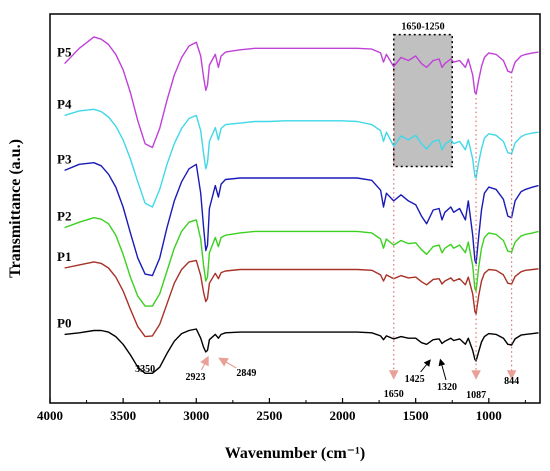 Image resolution: width=550 pixels, height=471 pixels. Describe the element at coordinates (64, 103) in the screenshot. I see `series-label-p4: P4` at that location.